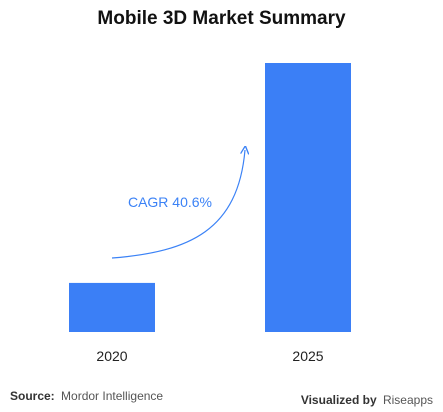 This screenshot has width=443, height=412. Describe the element at coordinates (307, 356) in the screenshot. I see `x-tick-2025: 2025` at that location.